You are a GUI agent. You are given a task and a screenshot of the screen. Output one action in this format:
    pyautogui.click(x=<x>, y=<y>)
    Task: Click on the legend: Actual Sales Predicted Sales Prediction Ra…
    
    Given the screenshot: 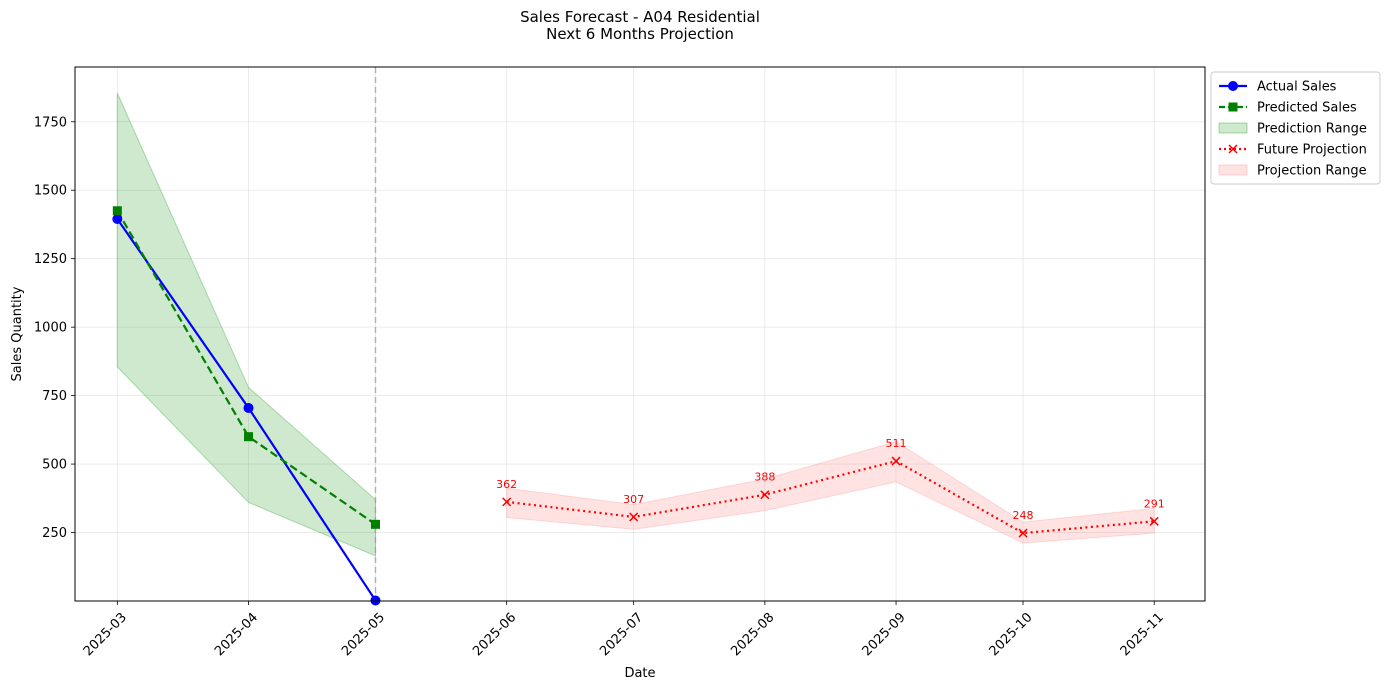 What is the action you would take?
    pyautogui.click(x=1295, y=128)
    